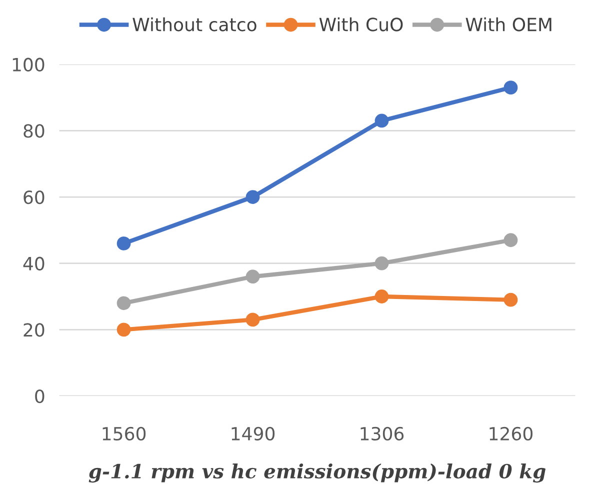 This screenshot has height=495, width=593. What do you see at coordinates (361, 24) in the screenshot?
I see `legend-label: With CuO` at bounding box center [361, 24].